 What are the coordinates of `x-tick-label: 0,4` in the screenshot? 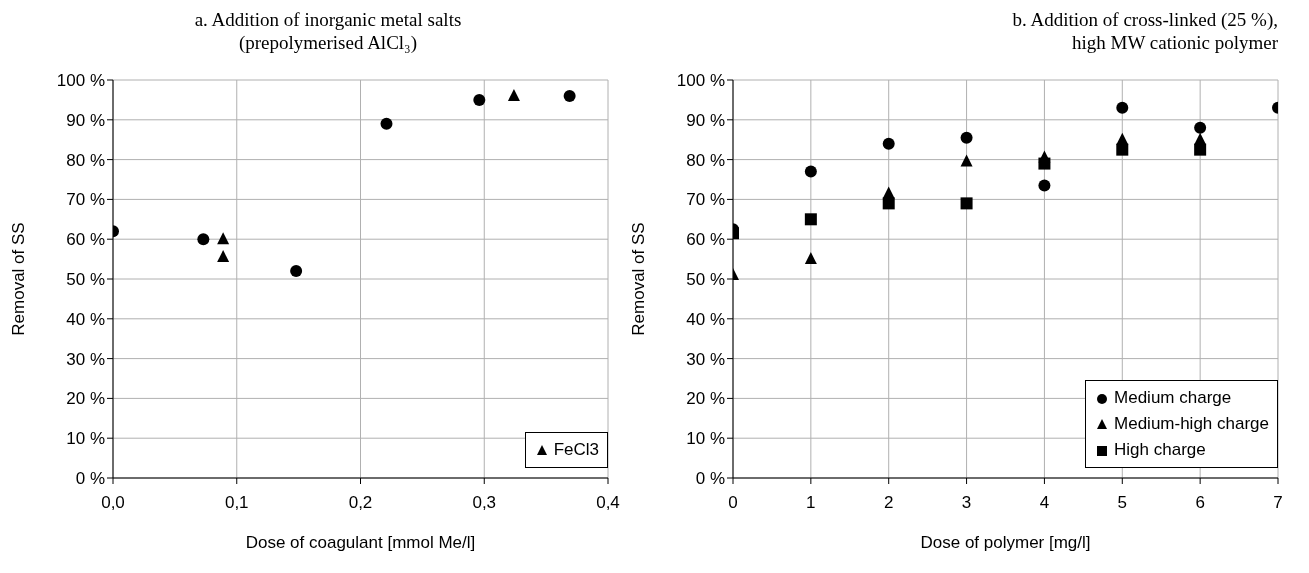 It's located at (608, 503).